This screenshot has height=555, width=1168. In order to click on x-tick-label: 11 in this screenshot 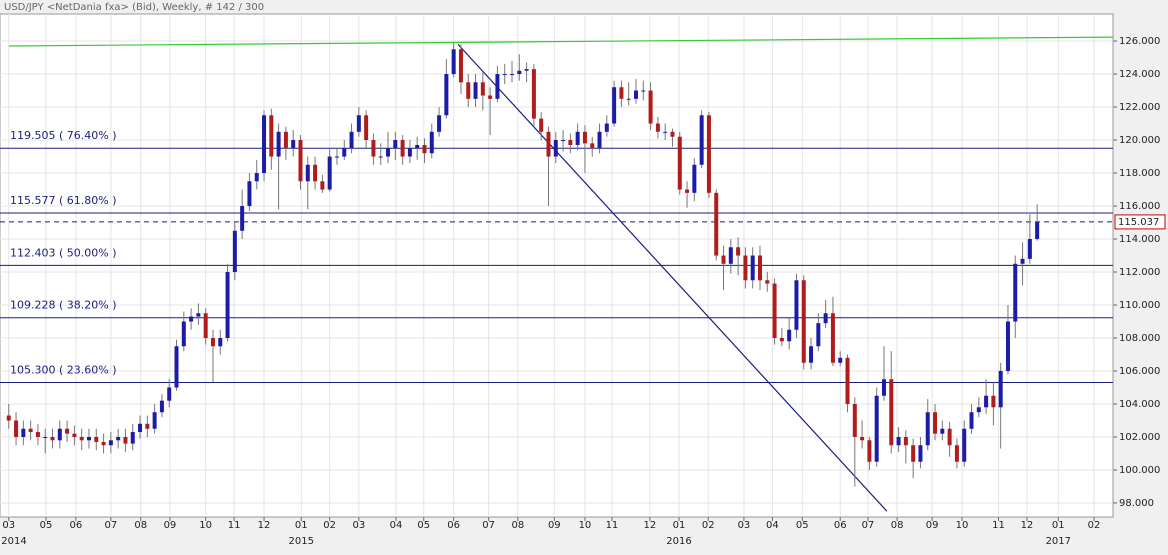, I will do `click(234, 525)`.